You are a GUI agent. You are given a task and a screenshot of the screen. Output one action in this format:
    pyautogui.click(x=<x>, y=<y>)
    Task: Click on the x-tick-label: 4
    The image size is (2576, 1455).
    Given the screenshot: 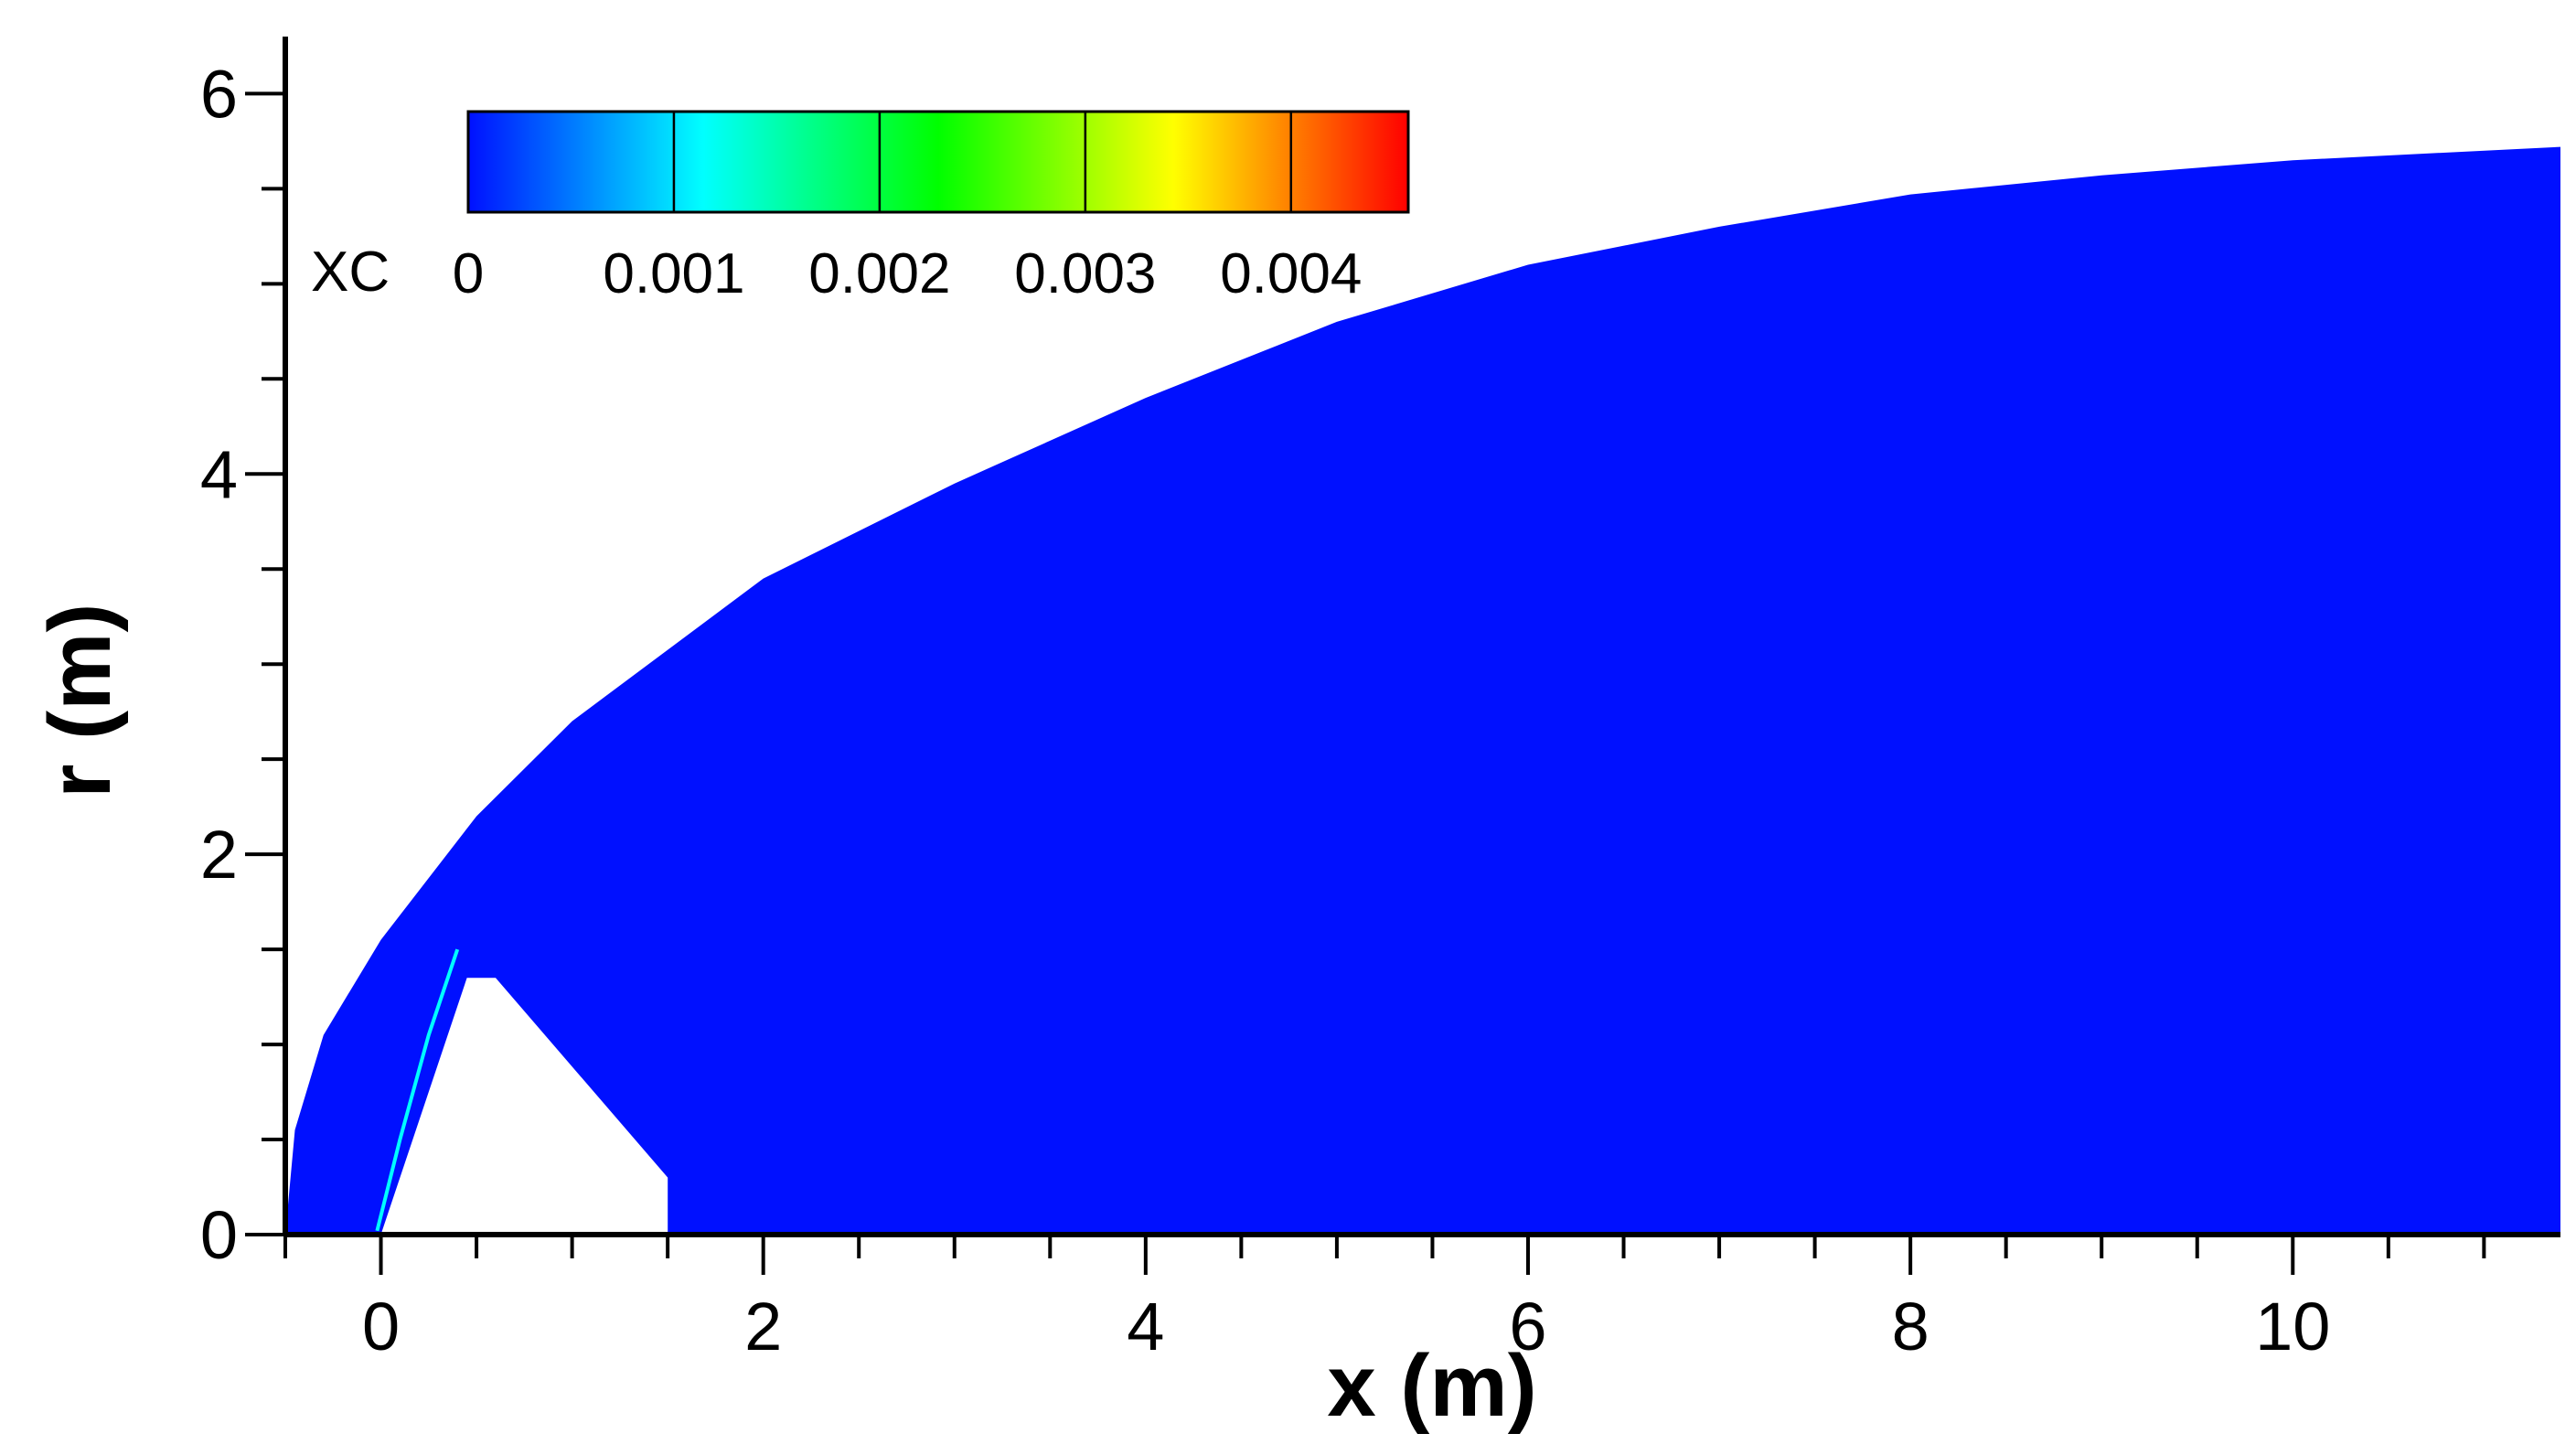 What is the action you would take?
    pyautogui.click(x=1145, y=1326)
    